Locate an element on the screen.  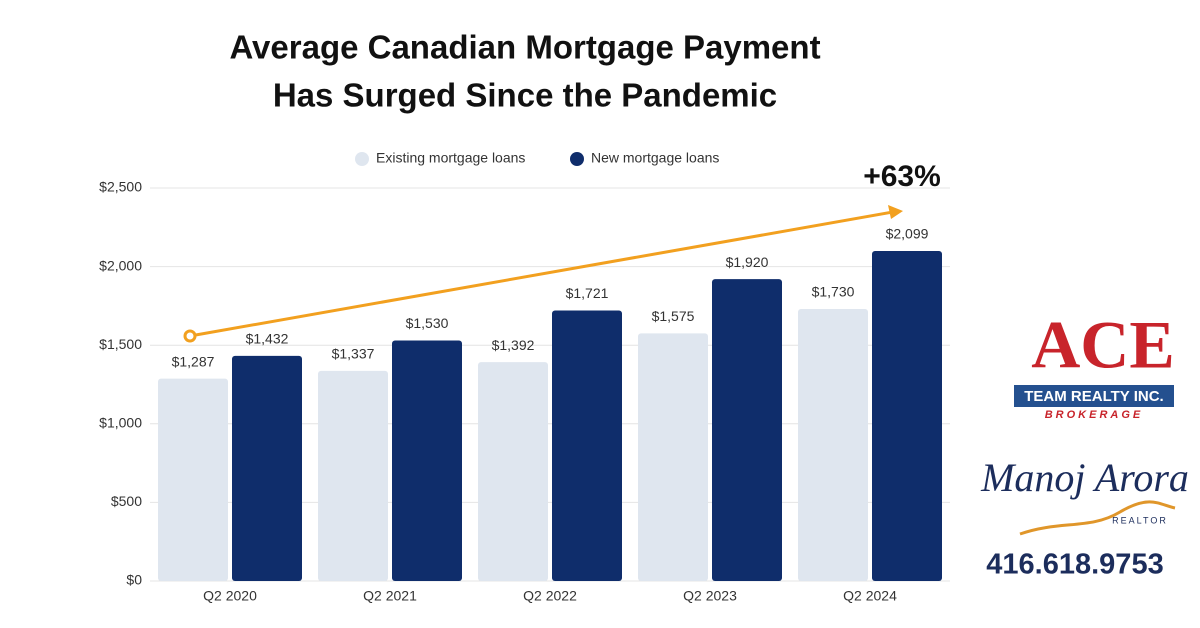
trend-line is located at coordinates (541, 274).